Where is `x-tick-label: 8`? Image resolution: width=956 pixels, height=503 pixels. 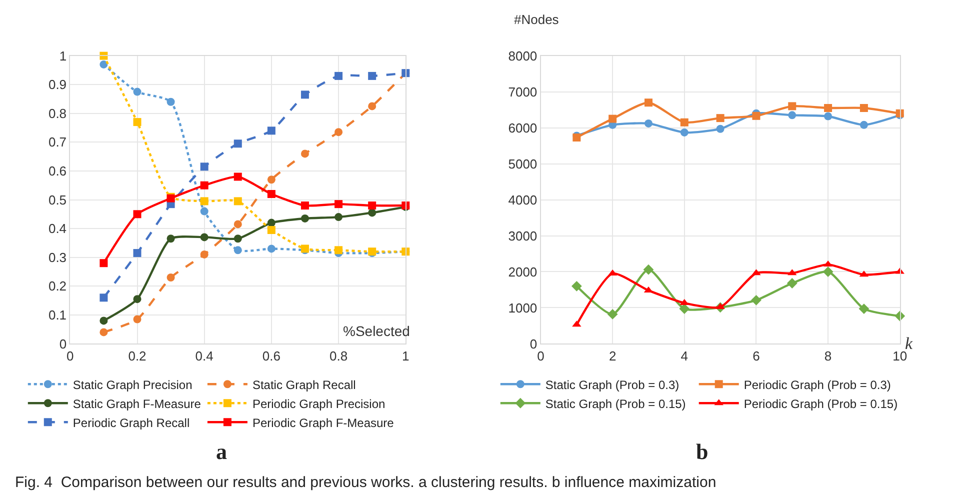
x-tick-label: 8 is located at coordinates (828, 356).